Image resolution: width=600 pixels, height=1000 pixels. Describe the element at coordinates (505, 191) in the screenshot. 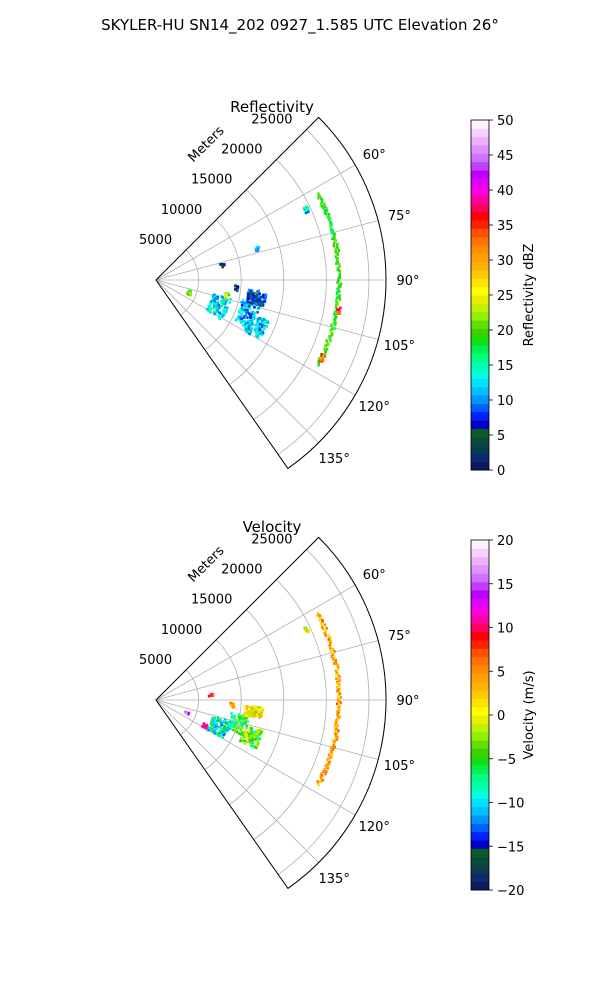

I see `colorbar-tick-label: 40` at that location.